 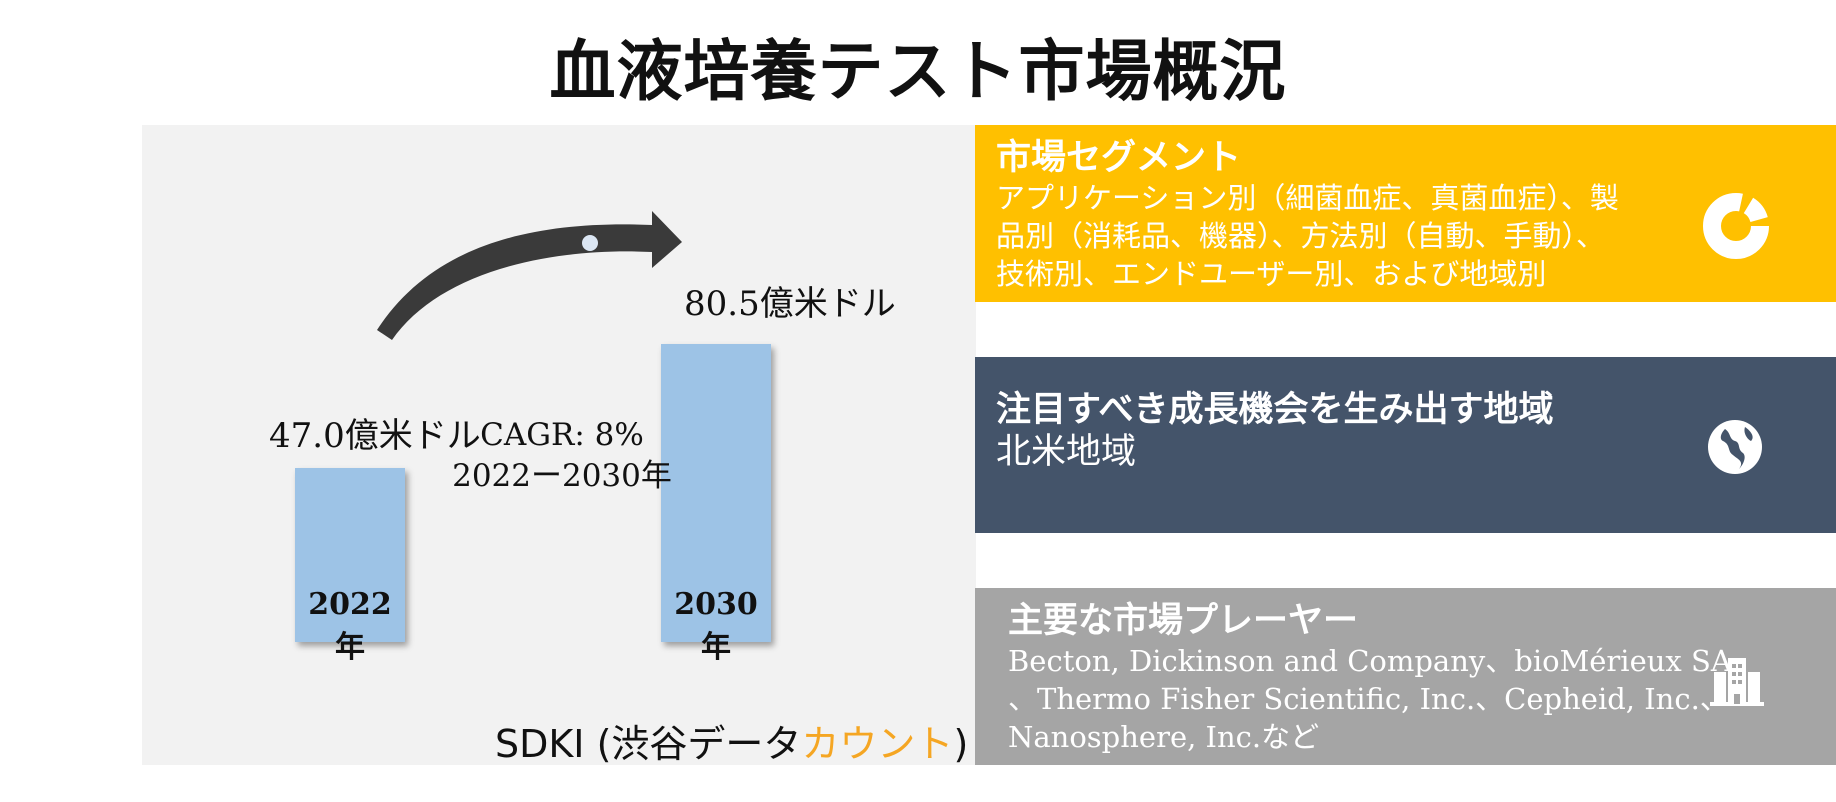 I want to click on segment-body-line: 技術別、エンドユーザー別、および地域別, so click(x=1271, y=274).